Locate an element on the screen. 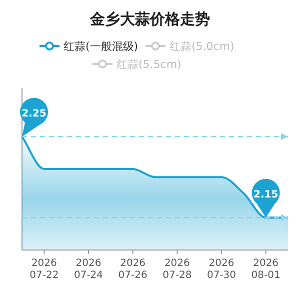 This screenshot has width=300, height=300. data-label: 2.15 is located at coordinates (265, 195).